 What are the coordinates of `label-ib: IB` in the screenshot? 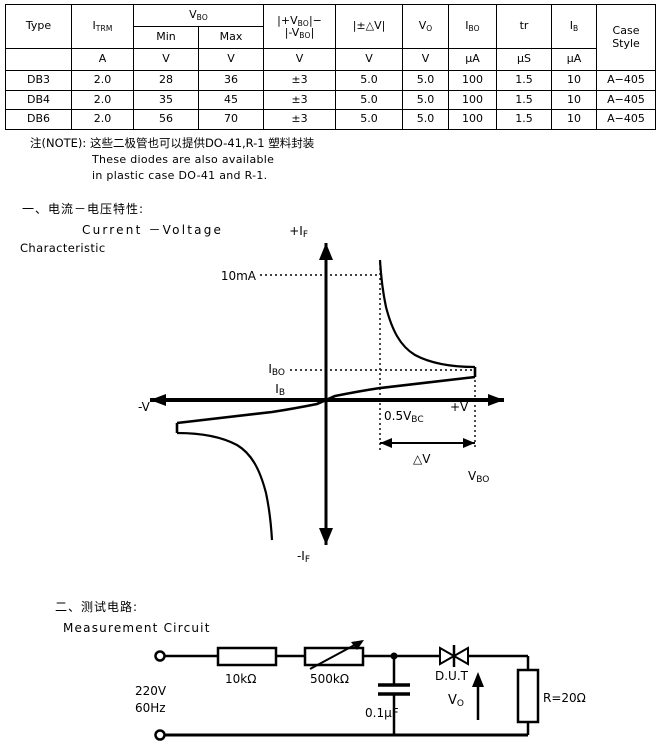 It's located at (280, 390).